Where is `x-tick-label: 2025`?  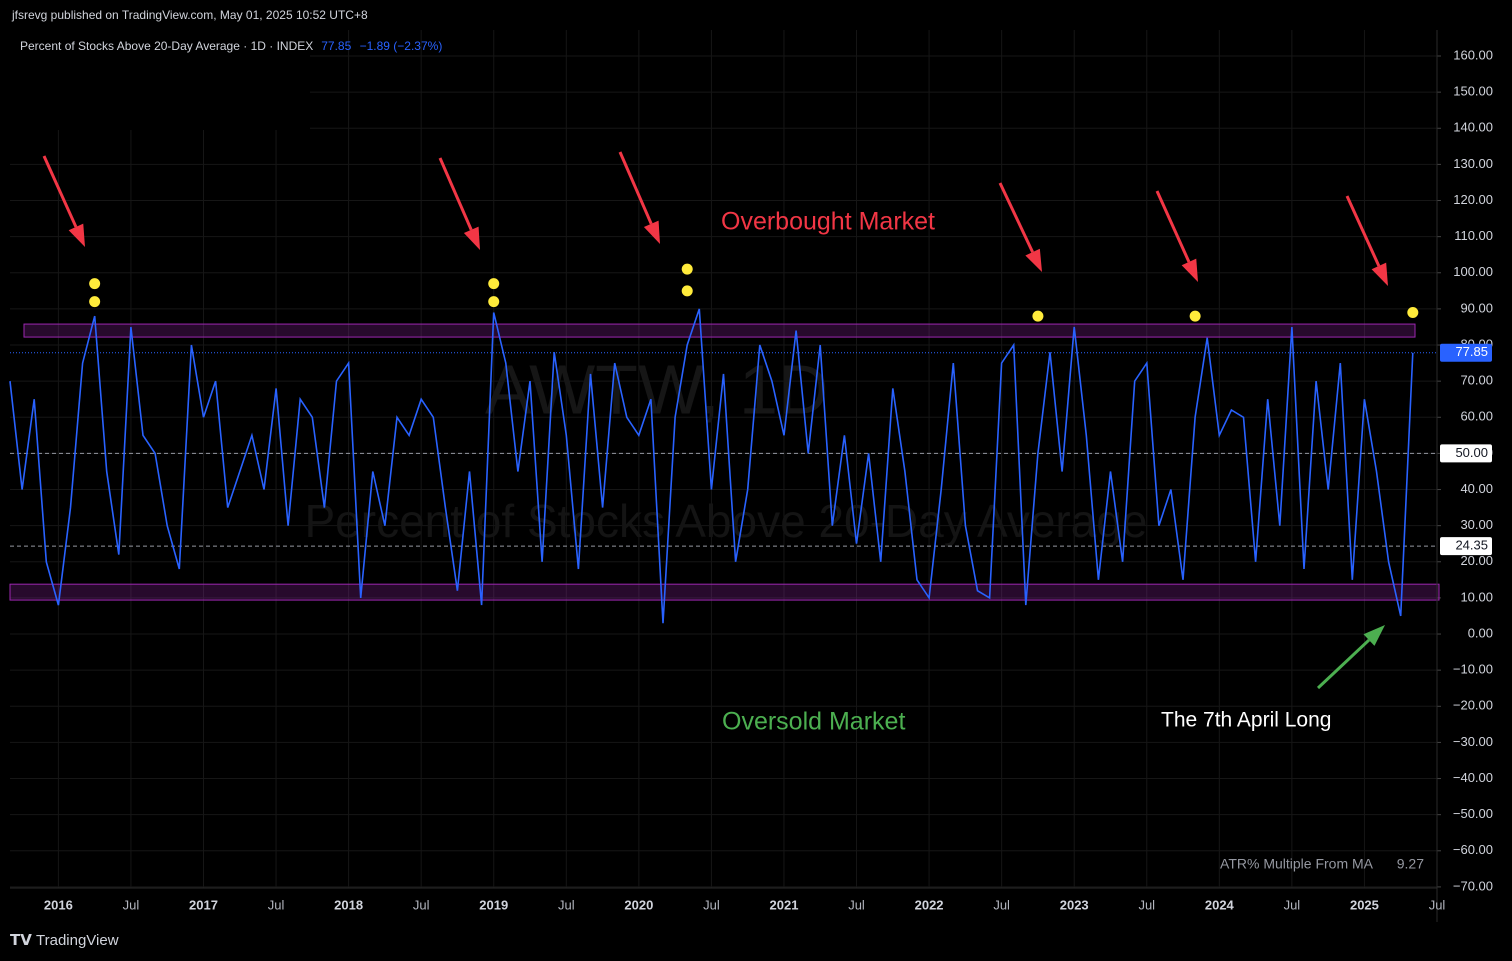
x-tick-label: 2025 is located at coordinates (1364, 904).